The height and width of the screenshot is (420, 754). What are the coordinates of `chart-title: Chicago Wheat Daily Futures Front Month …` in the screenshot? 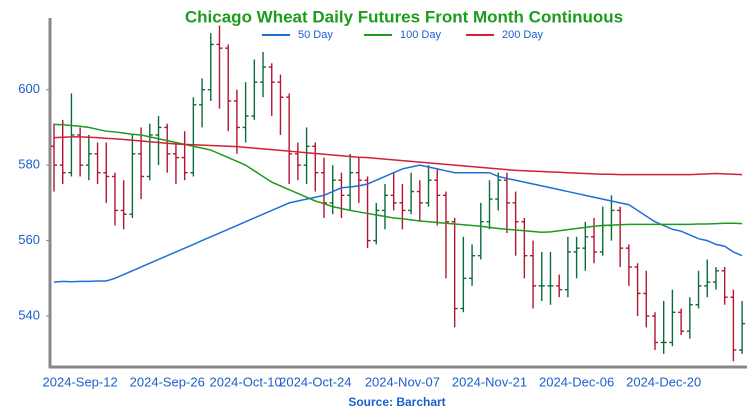 It's located at (404, 16).